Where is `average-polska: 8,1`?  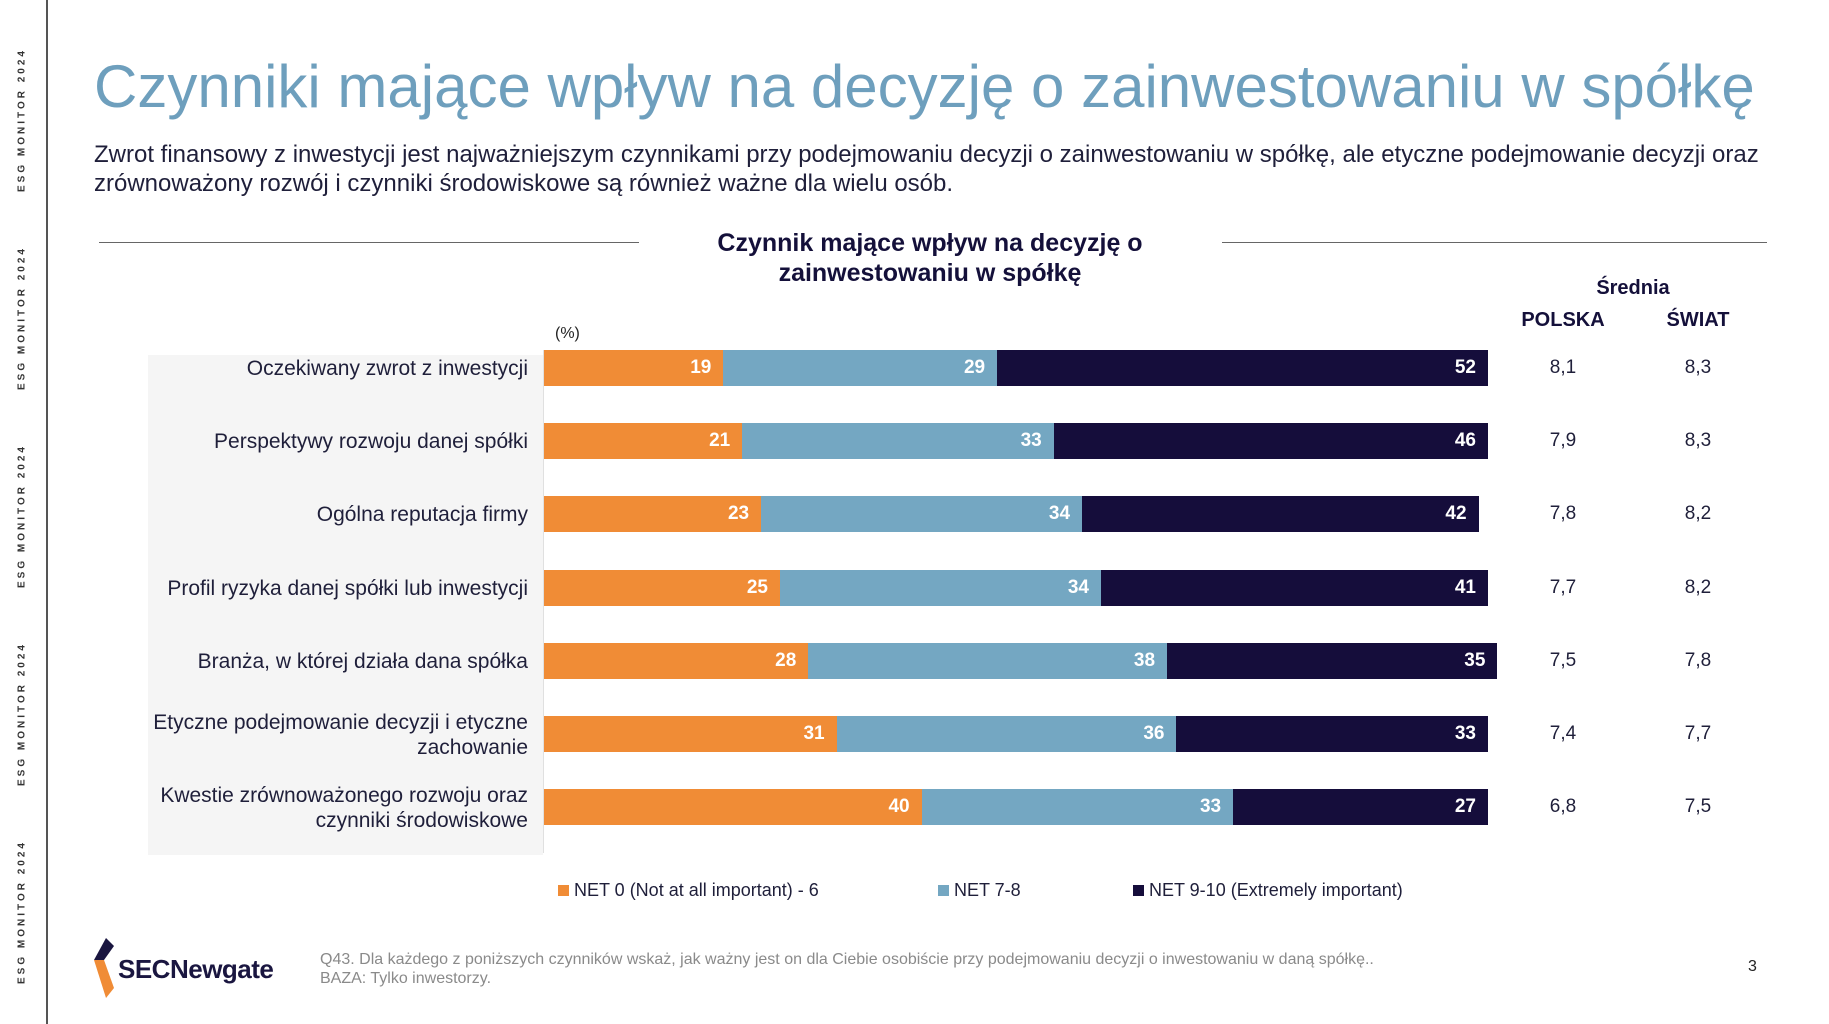
average-polska: 8,1 is located at coordinates (1563, 367).